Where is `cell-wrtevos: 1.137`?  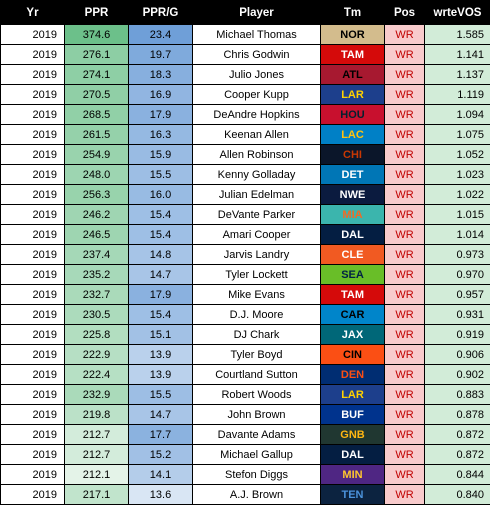 cell-wrtevos: 1.137 is located at coordinates (457, 75).